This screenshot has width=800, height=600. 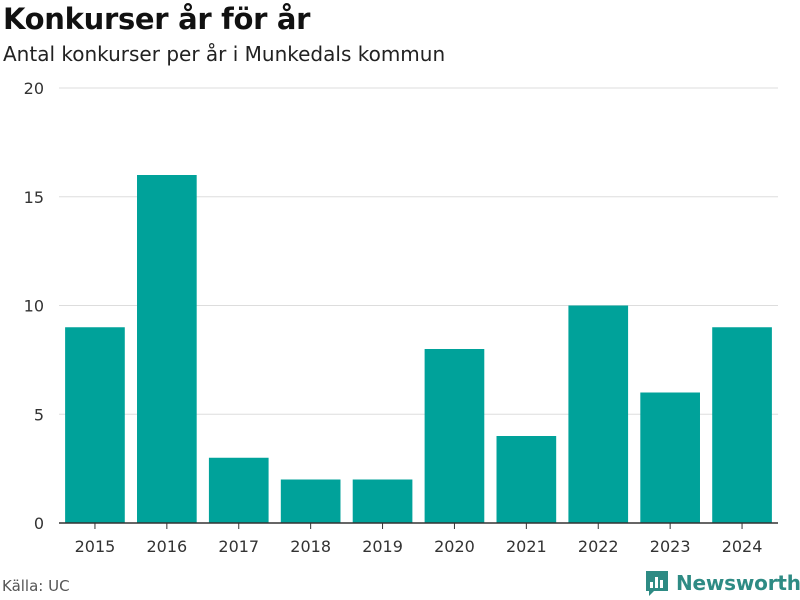 What do you see at coordinates (670, 457) in the screenshot?
I see `bar-2023` at bounding box center [670, 457].